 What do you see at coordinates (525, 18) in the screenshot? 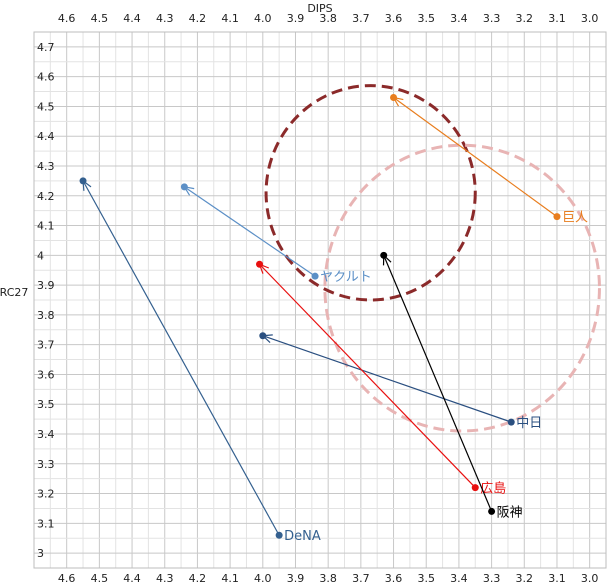
I see `x-tick-label-top: 3.2` at bounding box center [525, 18].